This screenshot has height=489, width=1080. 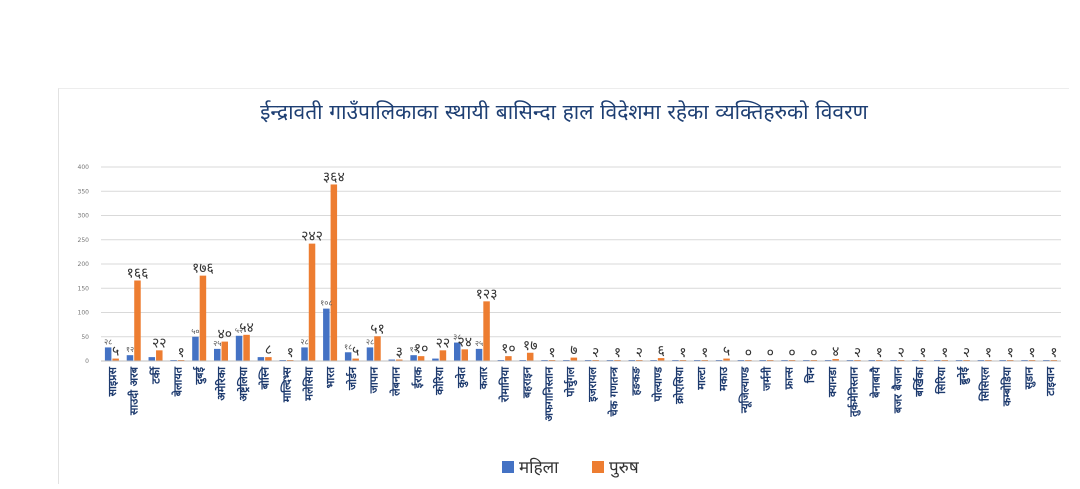 I want to click on x-tick-label: रोमानिया, so click(x=505, y=384).